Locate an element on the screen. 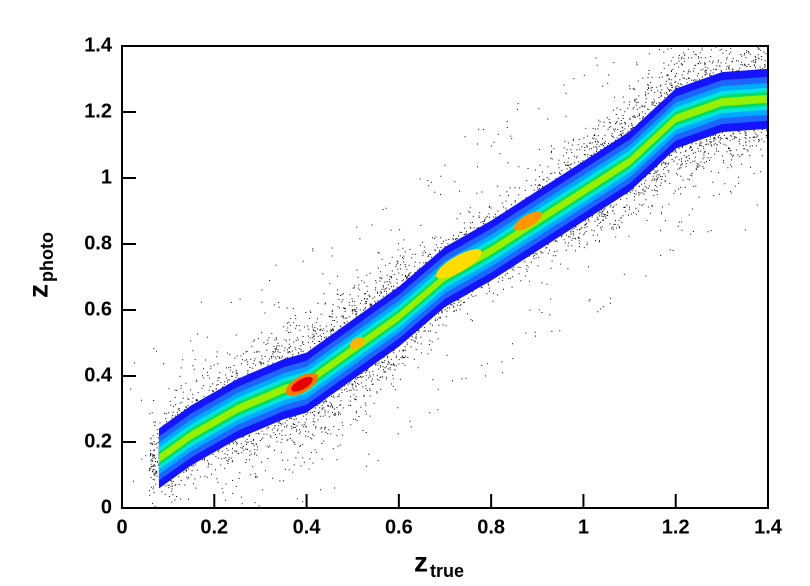 This screenshot has height=586, width=810. x-tick-label: 0 is located at coordinates (121, 527).